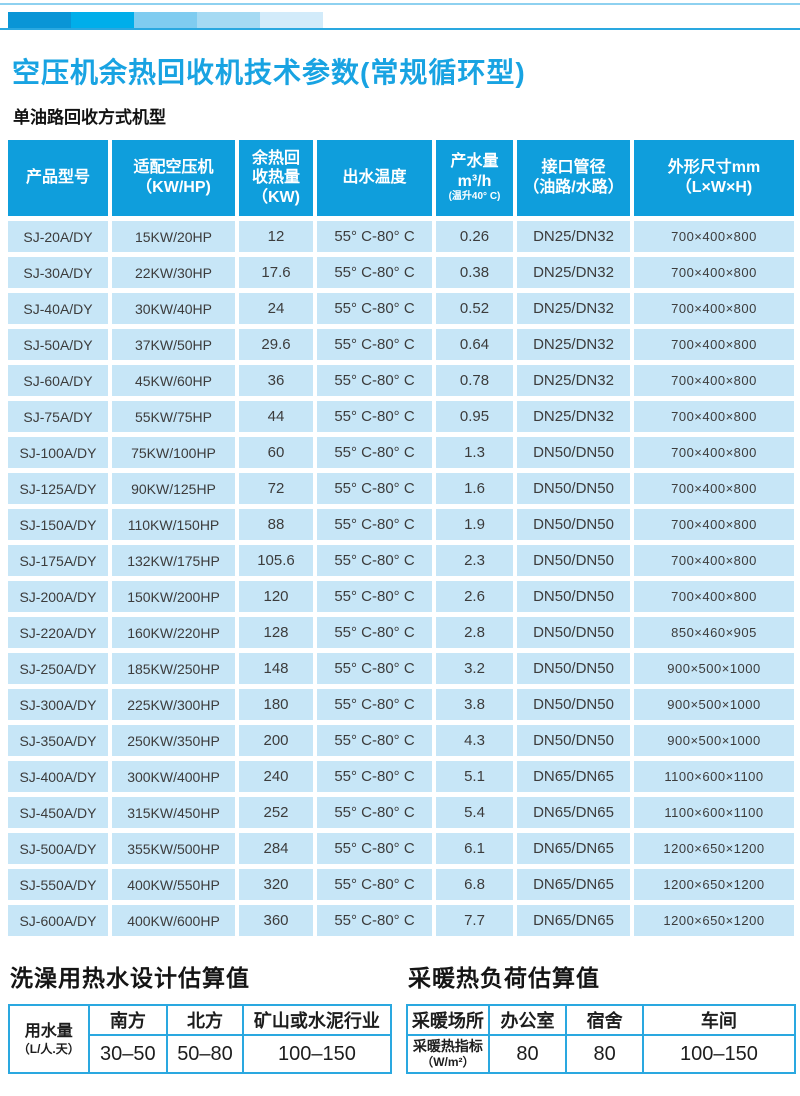  What do you see at coordinates (374, 178) in the screenshot?
I see `column-header: 出水温度` at bounding box center [374, 178].